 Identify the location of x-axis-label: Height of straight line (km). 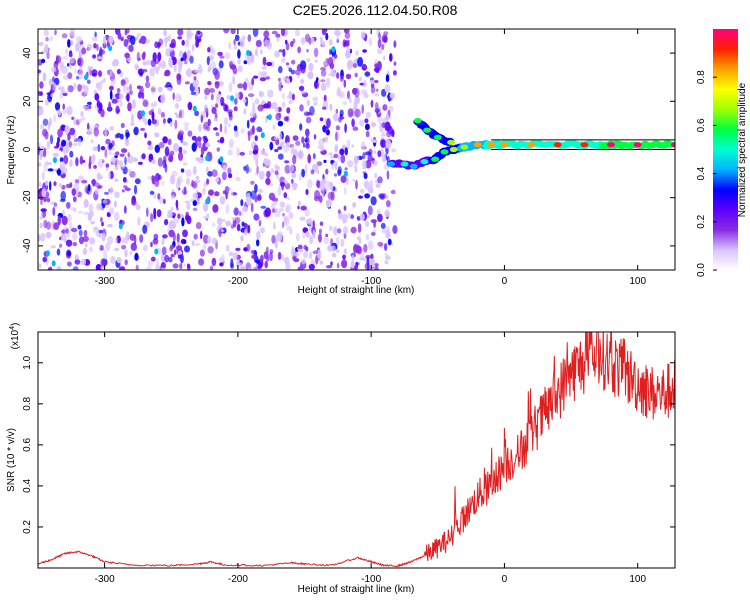
(356, 290).